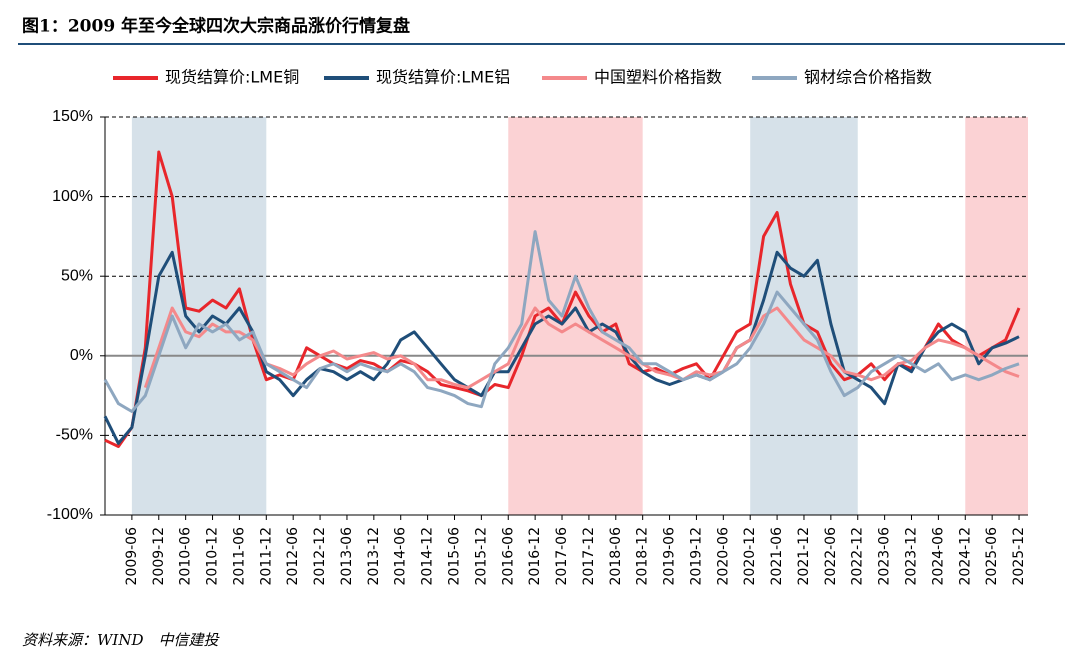  I want to click on x-tick-label: 2016-12, so click(535, 556).